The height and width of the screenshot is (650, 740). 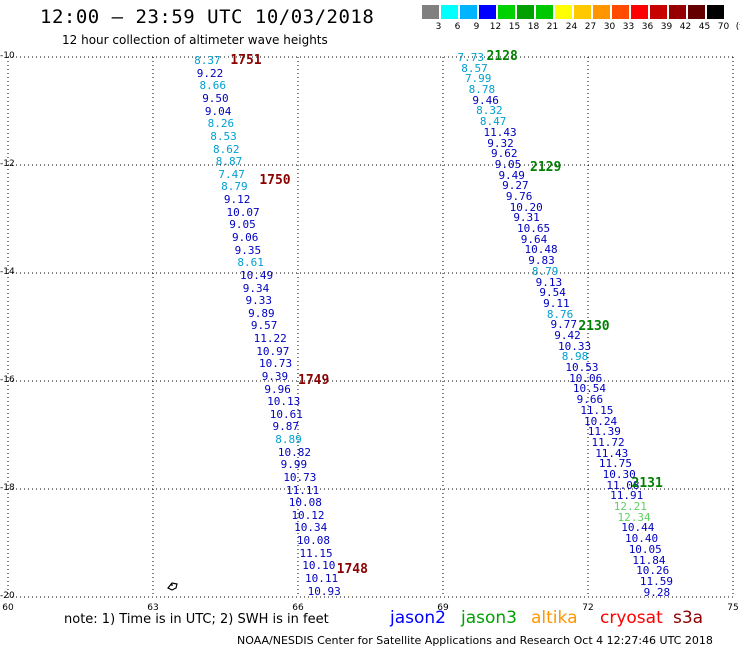 I want to click on wave-height-value-right-track: 9.46, so click(x=485, y=100).